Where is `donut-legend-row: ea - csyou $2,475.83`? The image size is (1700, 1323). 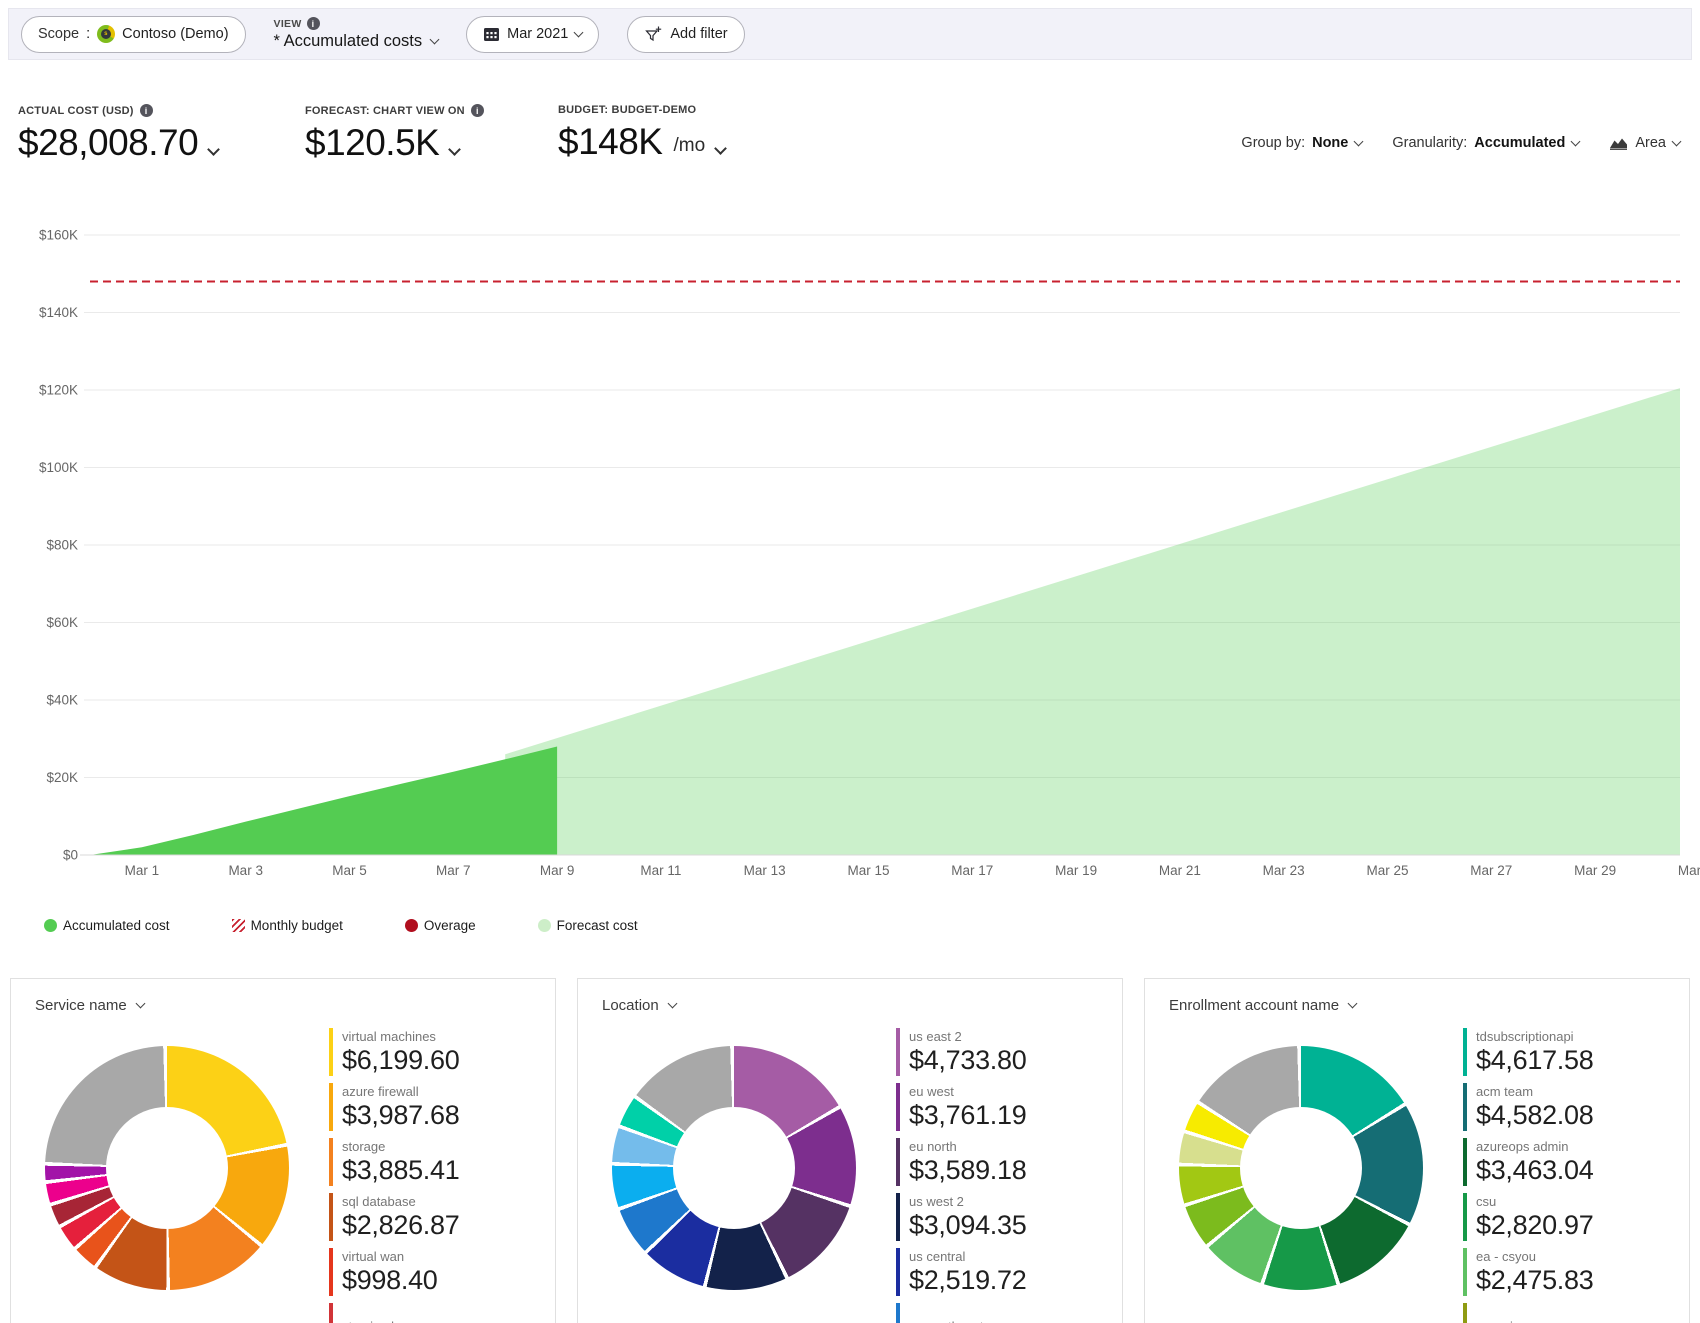
donut-legend-row: ea - csyou $2,475.83 is located at coordinates (1567, 1272).